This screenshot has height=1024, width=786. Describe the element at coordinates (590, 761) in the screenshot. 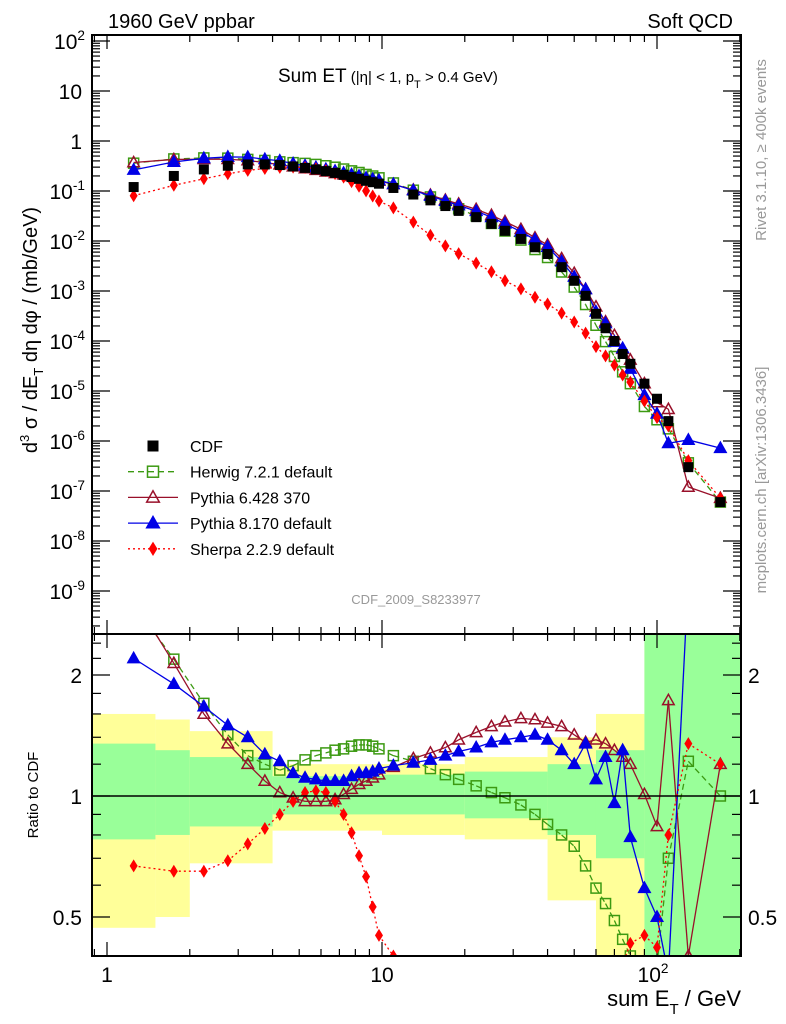

I see `pythia-8-170-default-ratio-line` at that location.